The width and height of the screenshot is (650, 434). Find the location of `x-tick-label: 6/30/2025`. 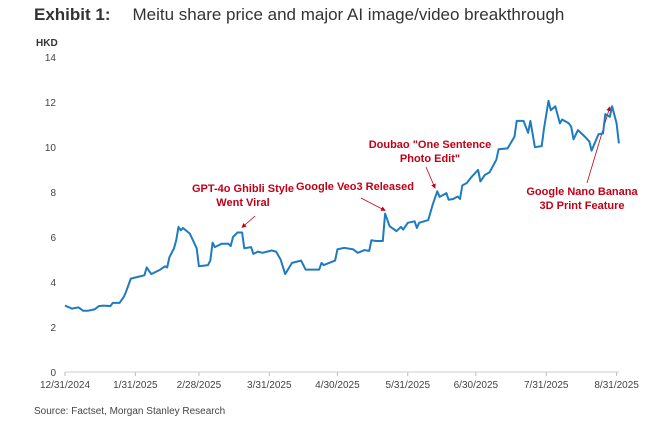

x-tick-label: 6/30/2025 is located at coordinates (476, 385).